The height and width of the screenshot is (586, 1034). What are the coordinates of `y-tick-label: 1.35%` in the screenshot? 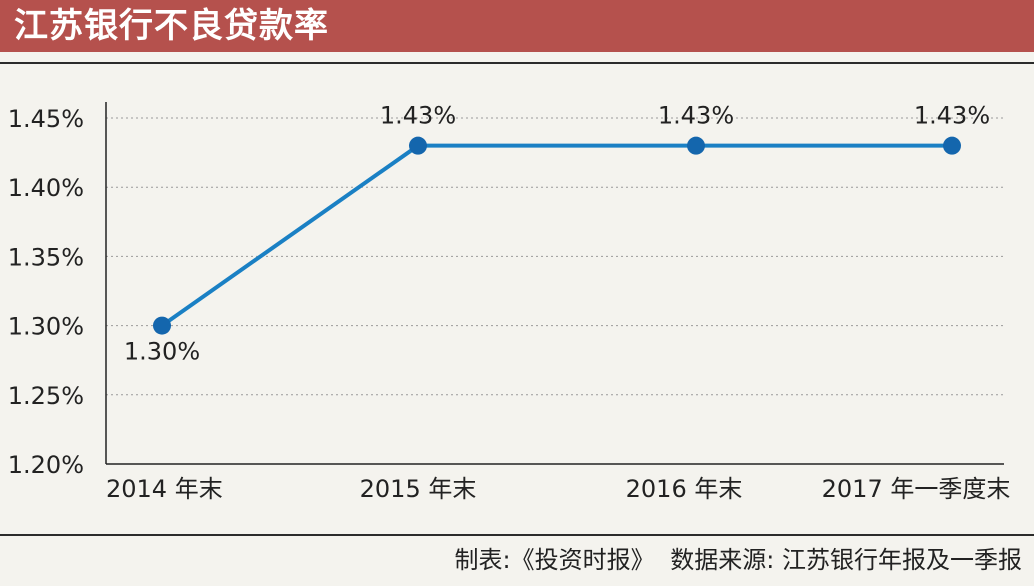 It's located at (46, 257).